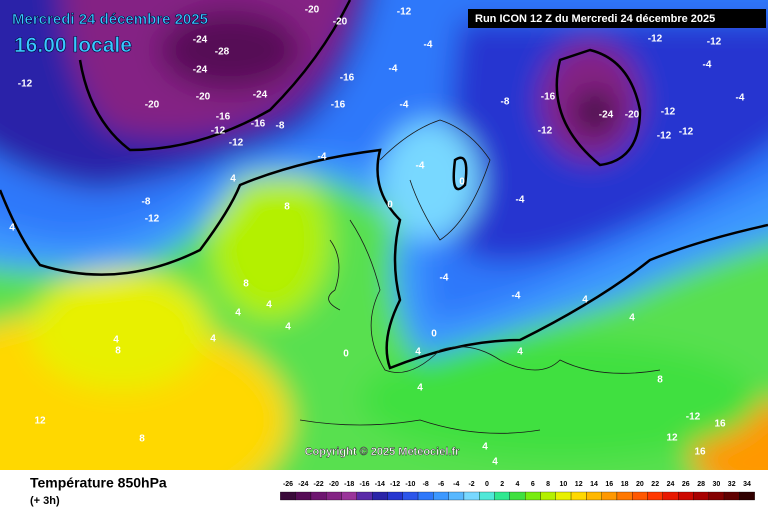  What do you see at coordinates (502, 484) in the screenshot?
I see `legend-label: 2` at bounding box center [502, 484].